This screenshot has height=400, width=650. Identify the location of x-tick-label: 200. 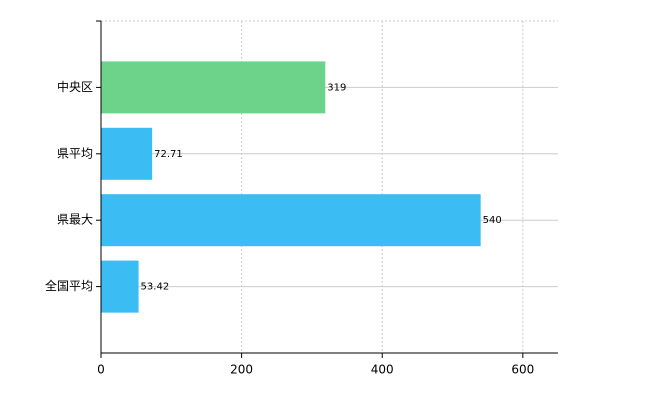
(241, 370).